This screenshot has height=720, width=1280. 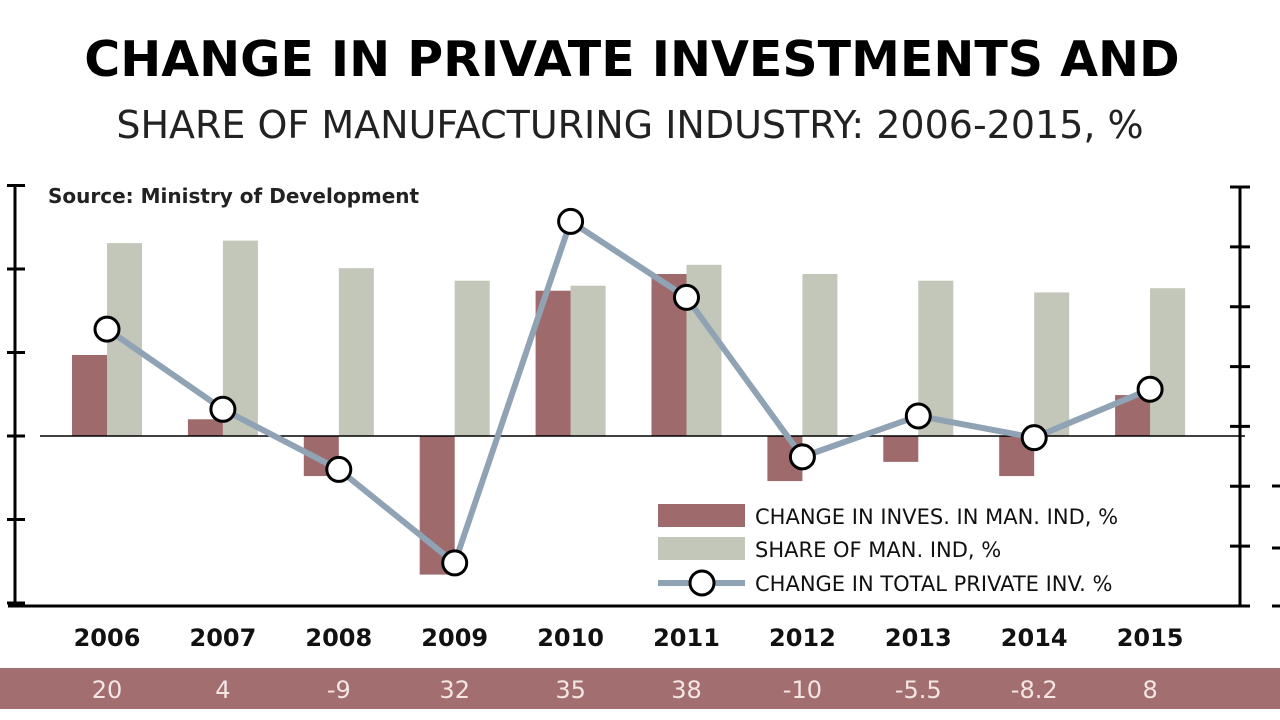 I want to click on point-2012, so click(x=802, y=457).